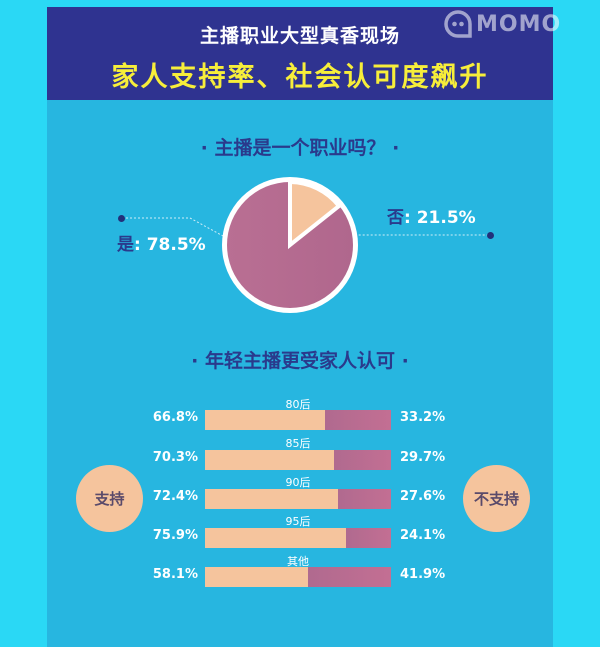  I want to click on bar-value-support: 58.1%, so click(175, 574).